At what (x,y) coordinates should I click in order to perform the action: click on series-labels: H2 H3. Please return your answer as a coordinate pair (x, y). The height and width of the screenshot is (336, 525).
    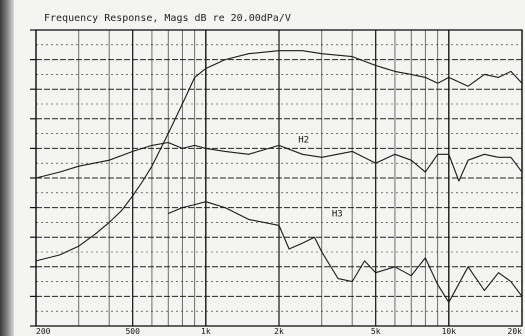
    Looking at the image, I should click on (320, 177).